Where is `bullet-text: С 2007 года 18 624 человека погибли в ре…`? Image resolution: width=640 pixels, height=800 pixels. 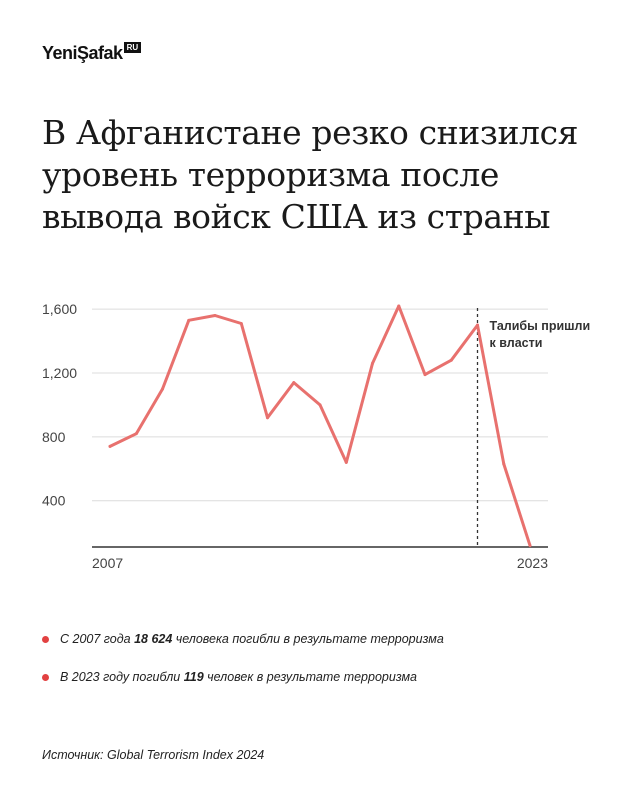 bullet-text: С 2007 года 18 624 человека погибли в ре… is located at coordinates (252, 639).